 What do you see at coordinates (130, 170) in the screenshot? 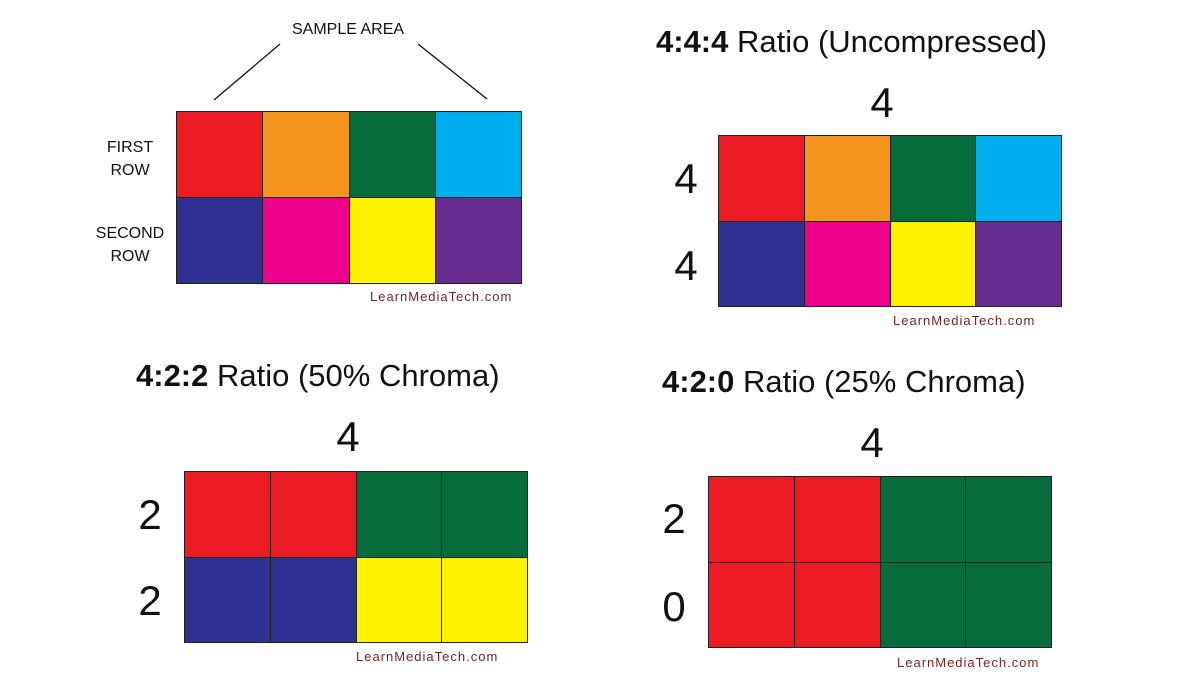
I see `first-row-label-line2: ROW` at bounding box center [130, 170].